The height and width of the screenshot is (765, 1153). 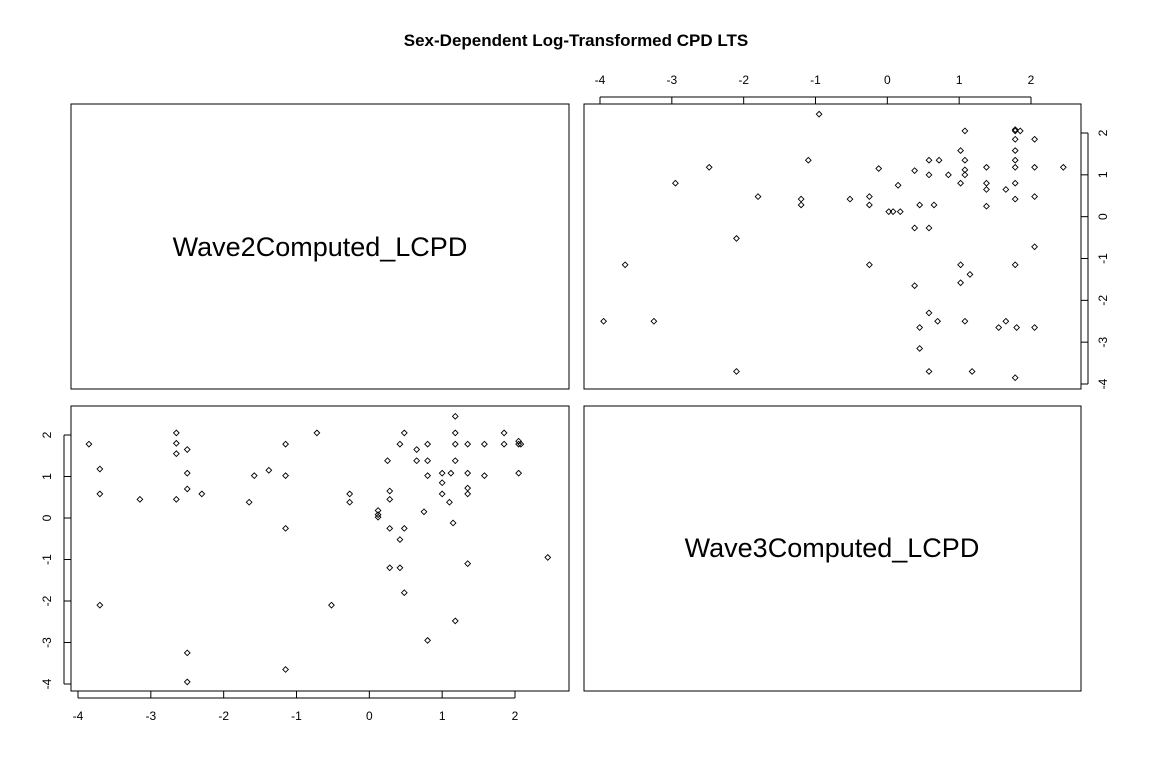 I want to click on top-axis-tick-label: -2, so click(x=743, y=80).